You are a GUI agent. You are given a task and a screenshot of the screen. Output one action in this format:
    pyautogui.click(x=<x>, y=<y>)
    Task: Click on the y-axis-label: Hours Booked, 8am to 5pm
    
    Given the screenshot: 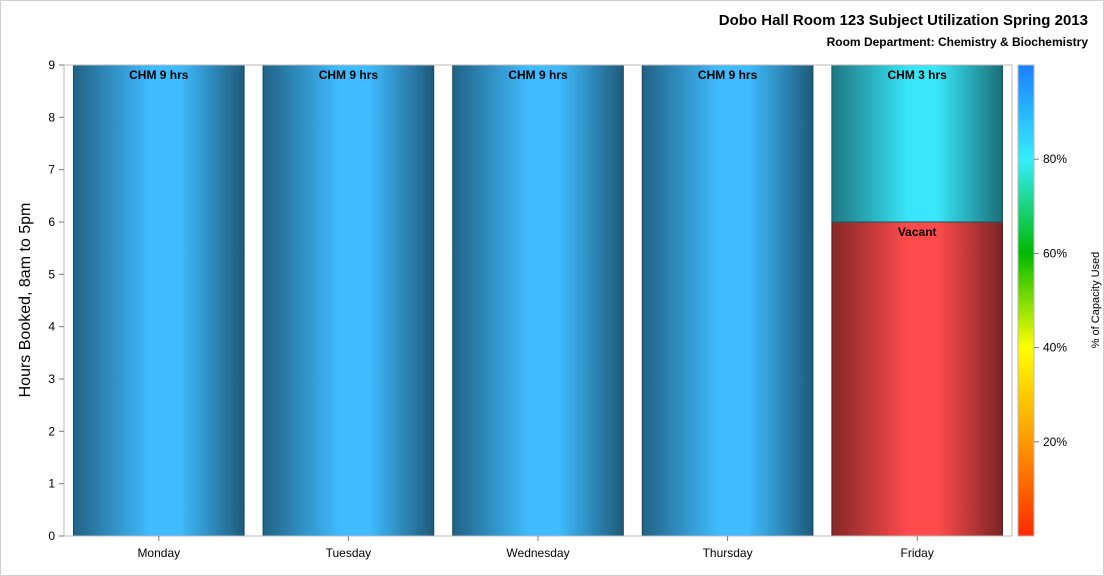 What is the action you would take?
    pyautogui.click(x=25, y=300)
    